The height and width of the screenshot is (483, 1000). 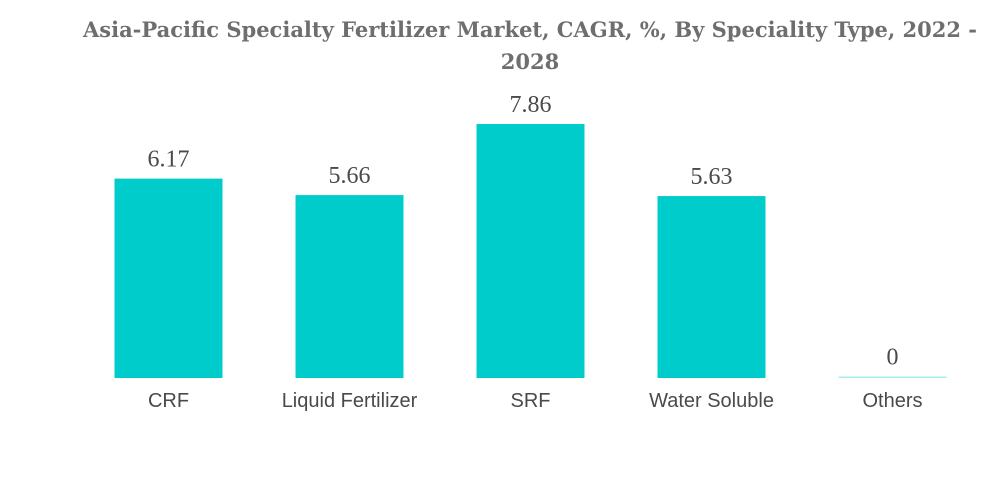 I want to click on bar-srf, so click(x=530, y=251).